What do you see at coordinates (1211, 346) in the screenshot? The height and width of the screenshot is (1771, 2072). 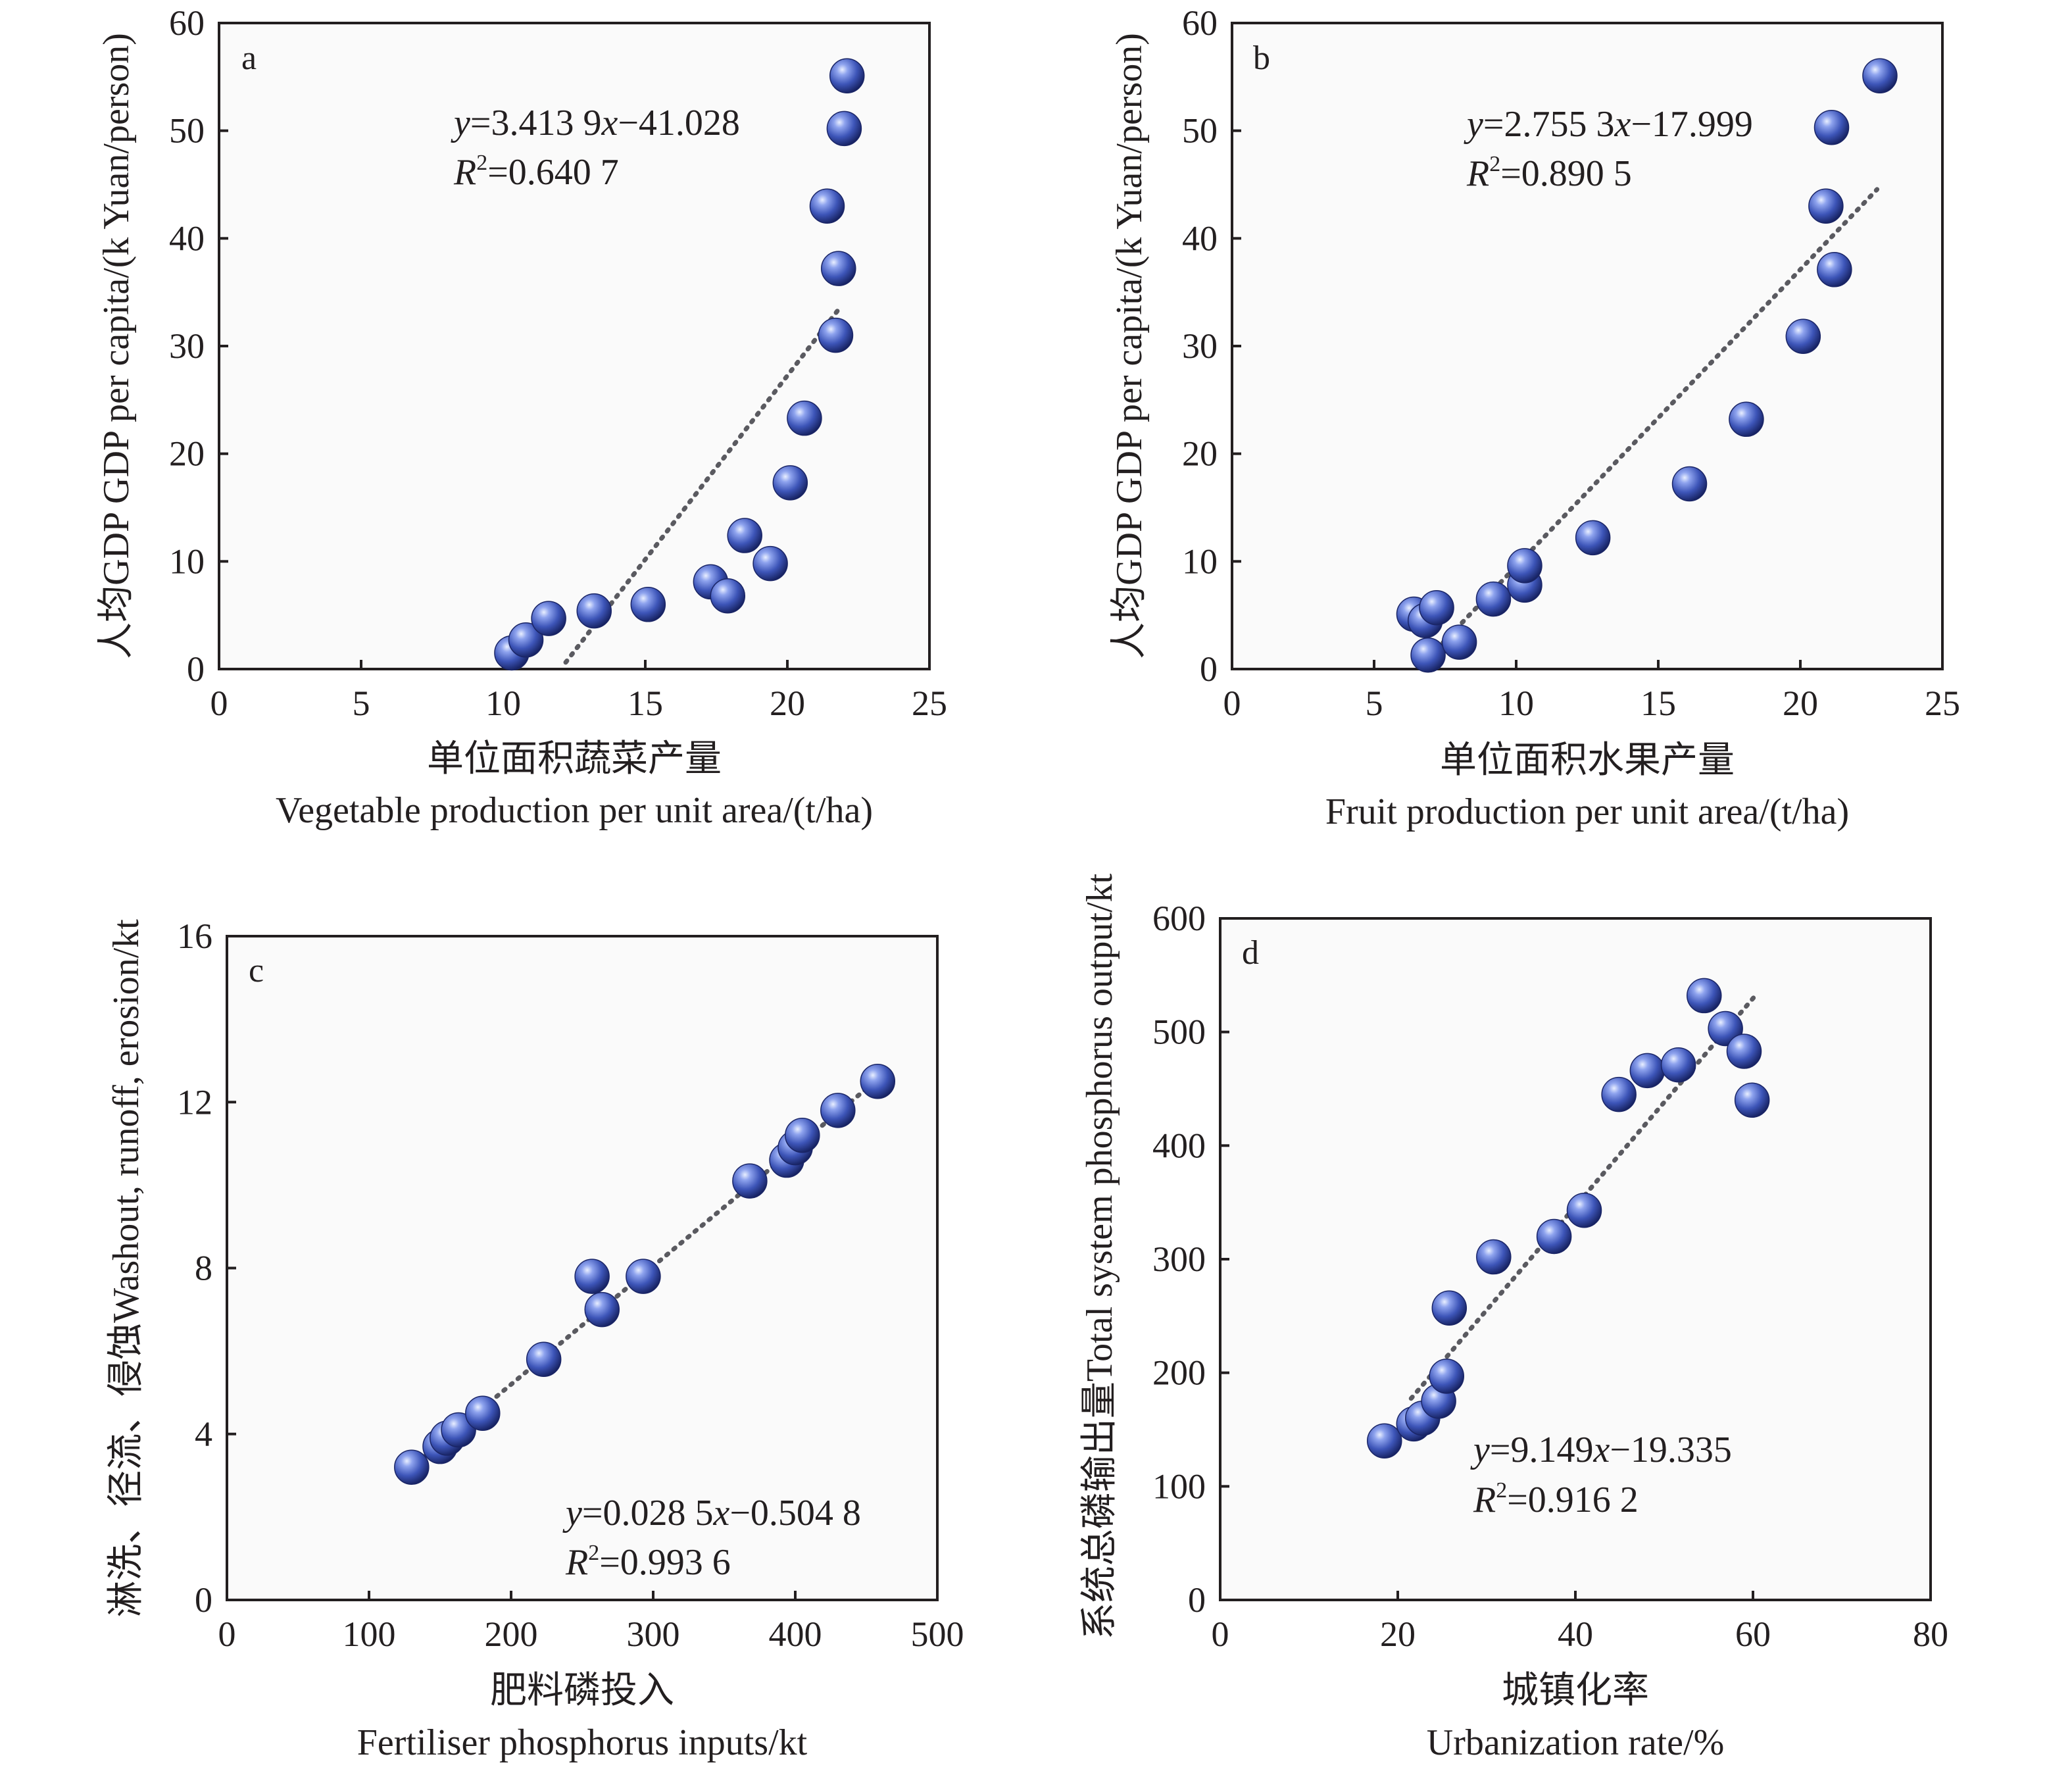 I see `y-axis-ticks: 0 10 20 30 40 50 60` at bounding box center [1211, 346].